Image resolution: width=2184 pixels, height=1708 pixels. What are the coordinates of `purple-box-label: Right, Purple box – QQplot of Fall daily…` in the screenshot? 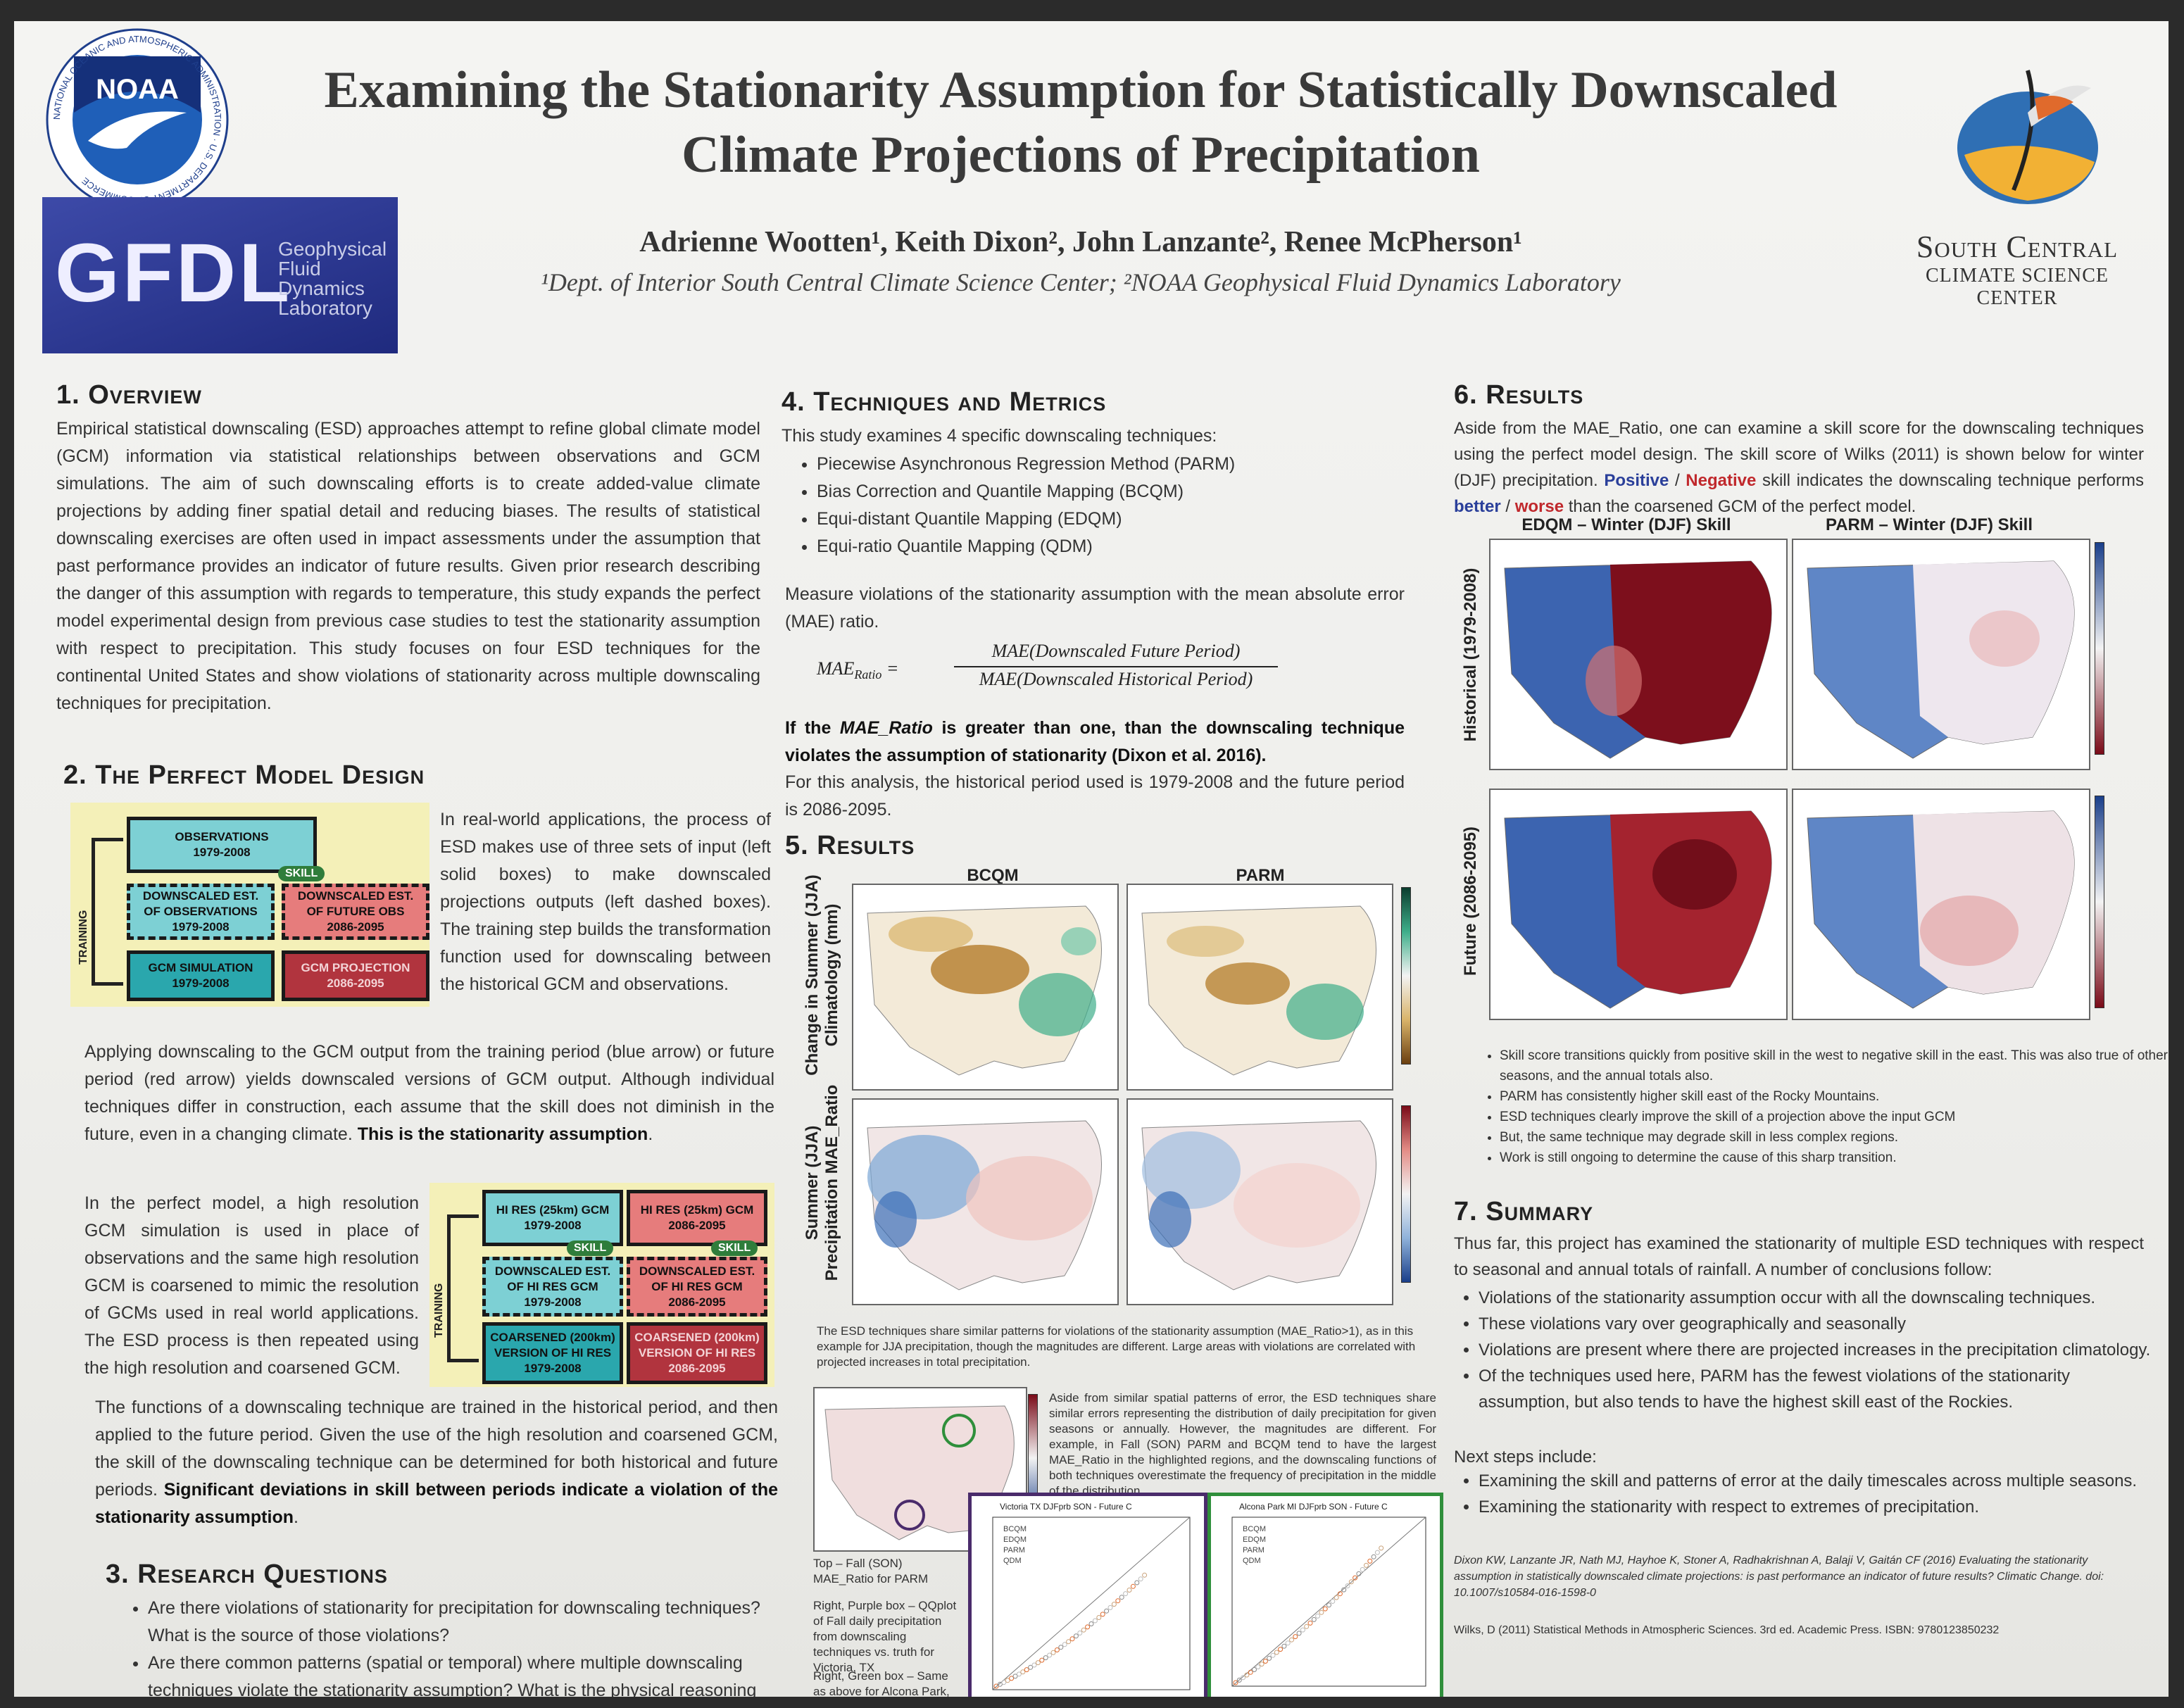 It's located at (885, 1636).